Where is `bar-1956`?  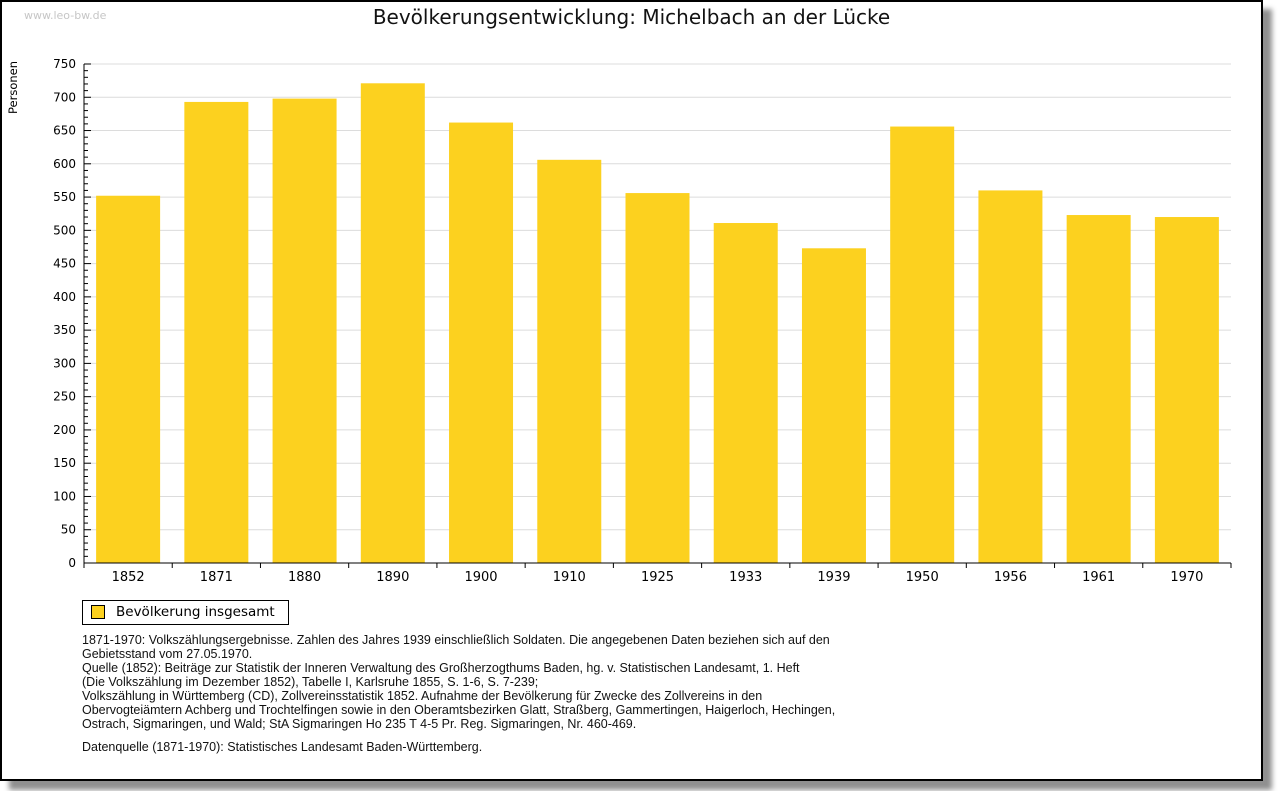
bar-1956 is located at coordinates (1010, 376).